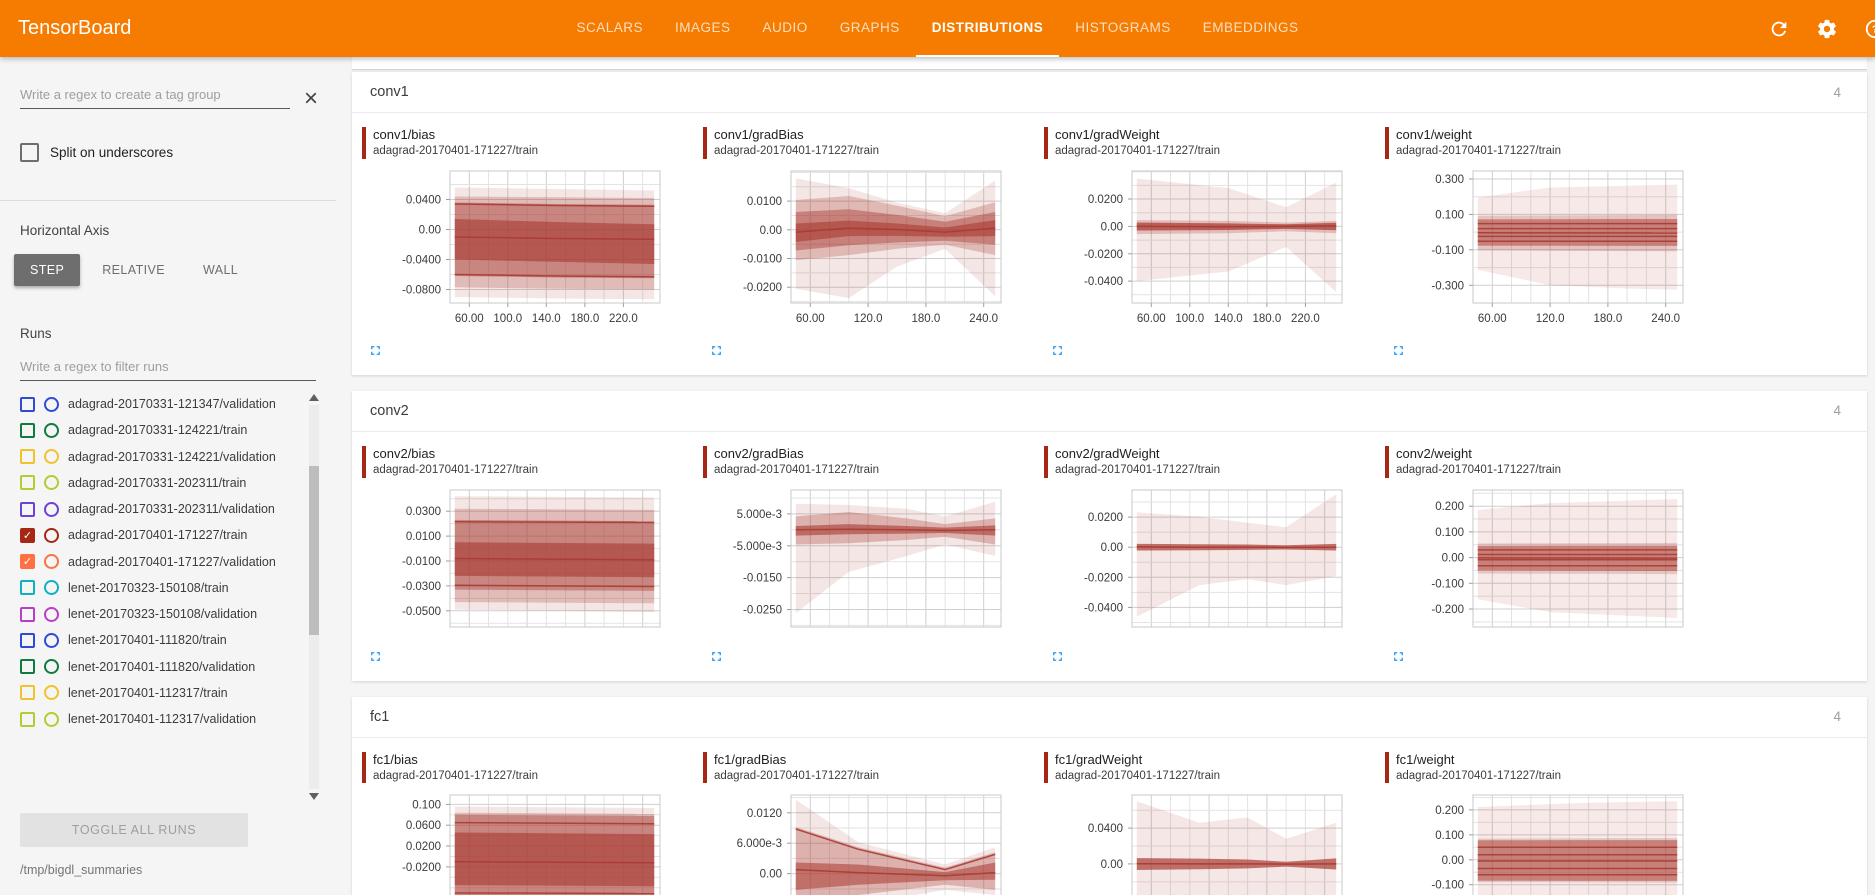  What do you see at coordinates (1545, 843) in the screenshot?
I see `chart-plot: 0.200 0.100 0.00 -0.100` at bounding box center [1545, 843].